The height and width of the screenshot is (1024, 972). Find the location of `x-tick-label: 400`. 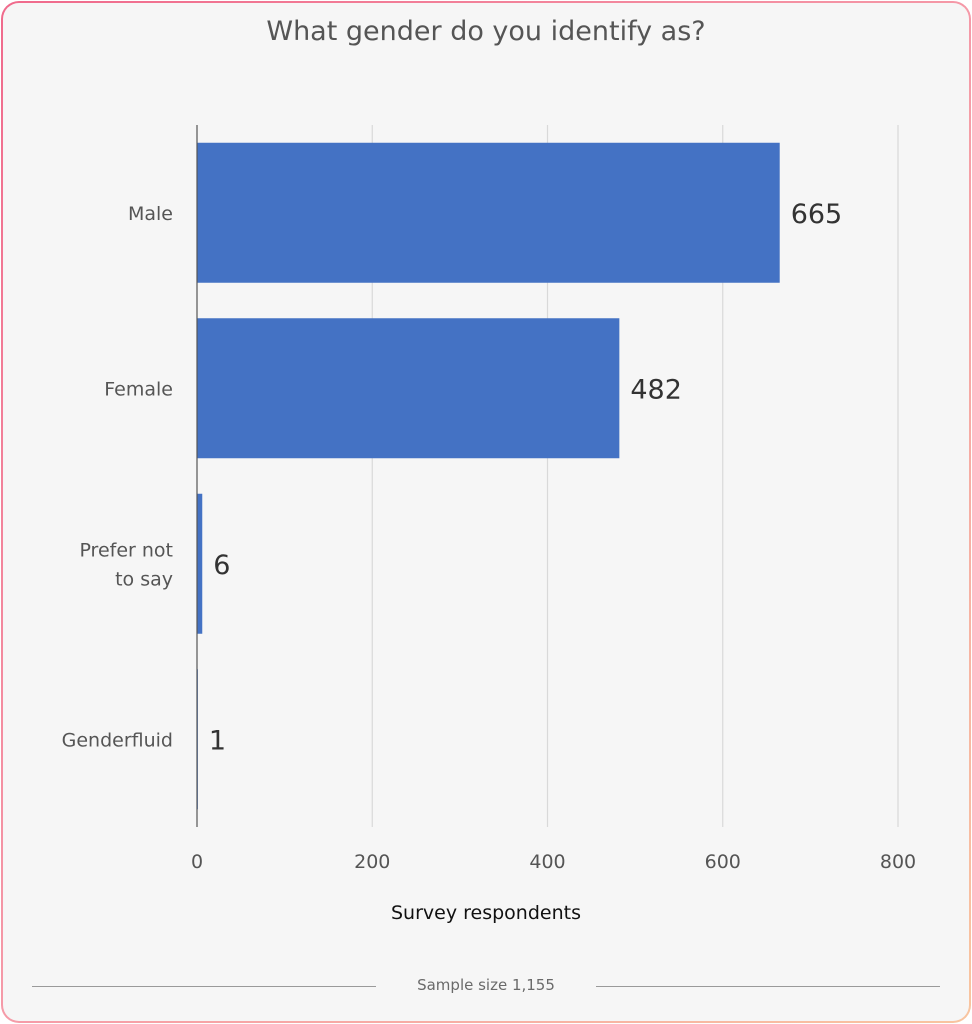

x-tick-label: 400 is located at coordinates (547, 862).